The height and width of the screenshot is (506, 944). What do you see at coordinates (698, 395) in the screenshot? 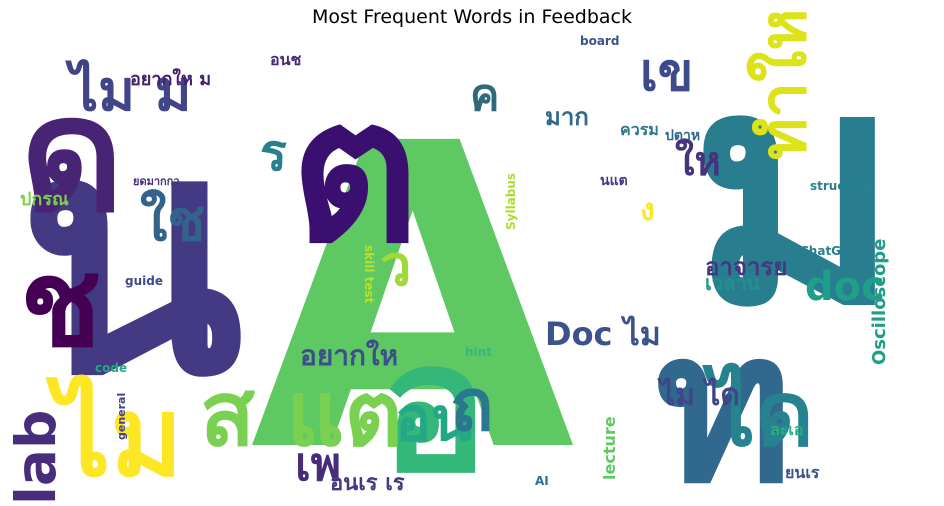
I see `word-25: ไม ได` at bounding box center [698, 395].